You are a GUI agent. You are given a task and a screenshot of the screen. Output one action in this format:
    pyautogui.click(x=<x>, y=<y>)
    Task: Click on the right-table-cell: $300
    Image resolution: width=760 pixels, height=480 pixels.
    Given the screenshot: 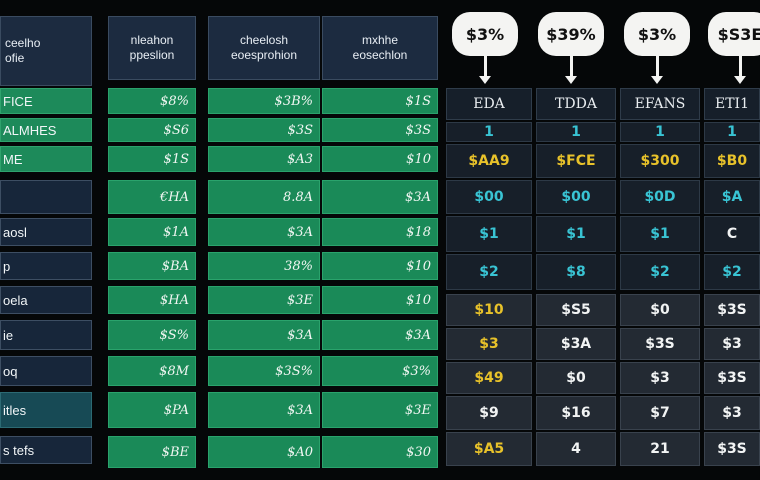 What is the action you would take?
    pyautogui.click(x=660, y=161)
    